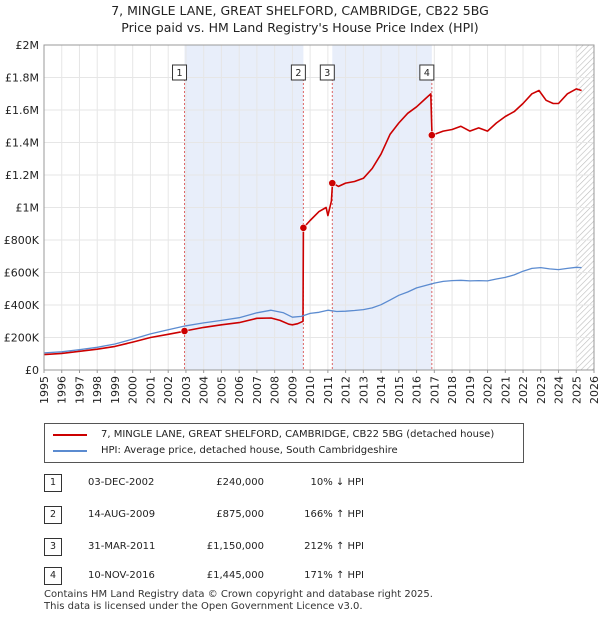 This screenshot has height=620, width=600. Describe the element at coordinates (22, 338) in the screenshot. I see `y-tick-label: £200K` at that location.